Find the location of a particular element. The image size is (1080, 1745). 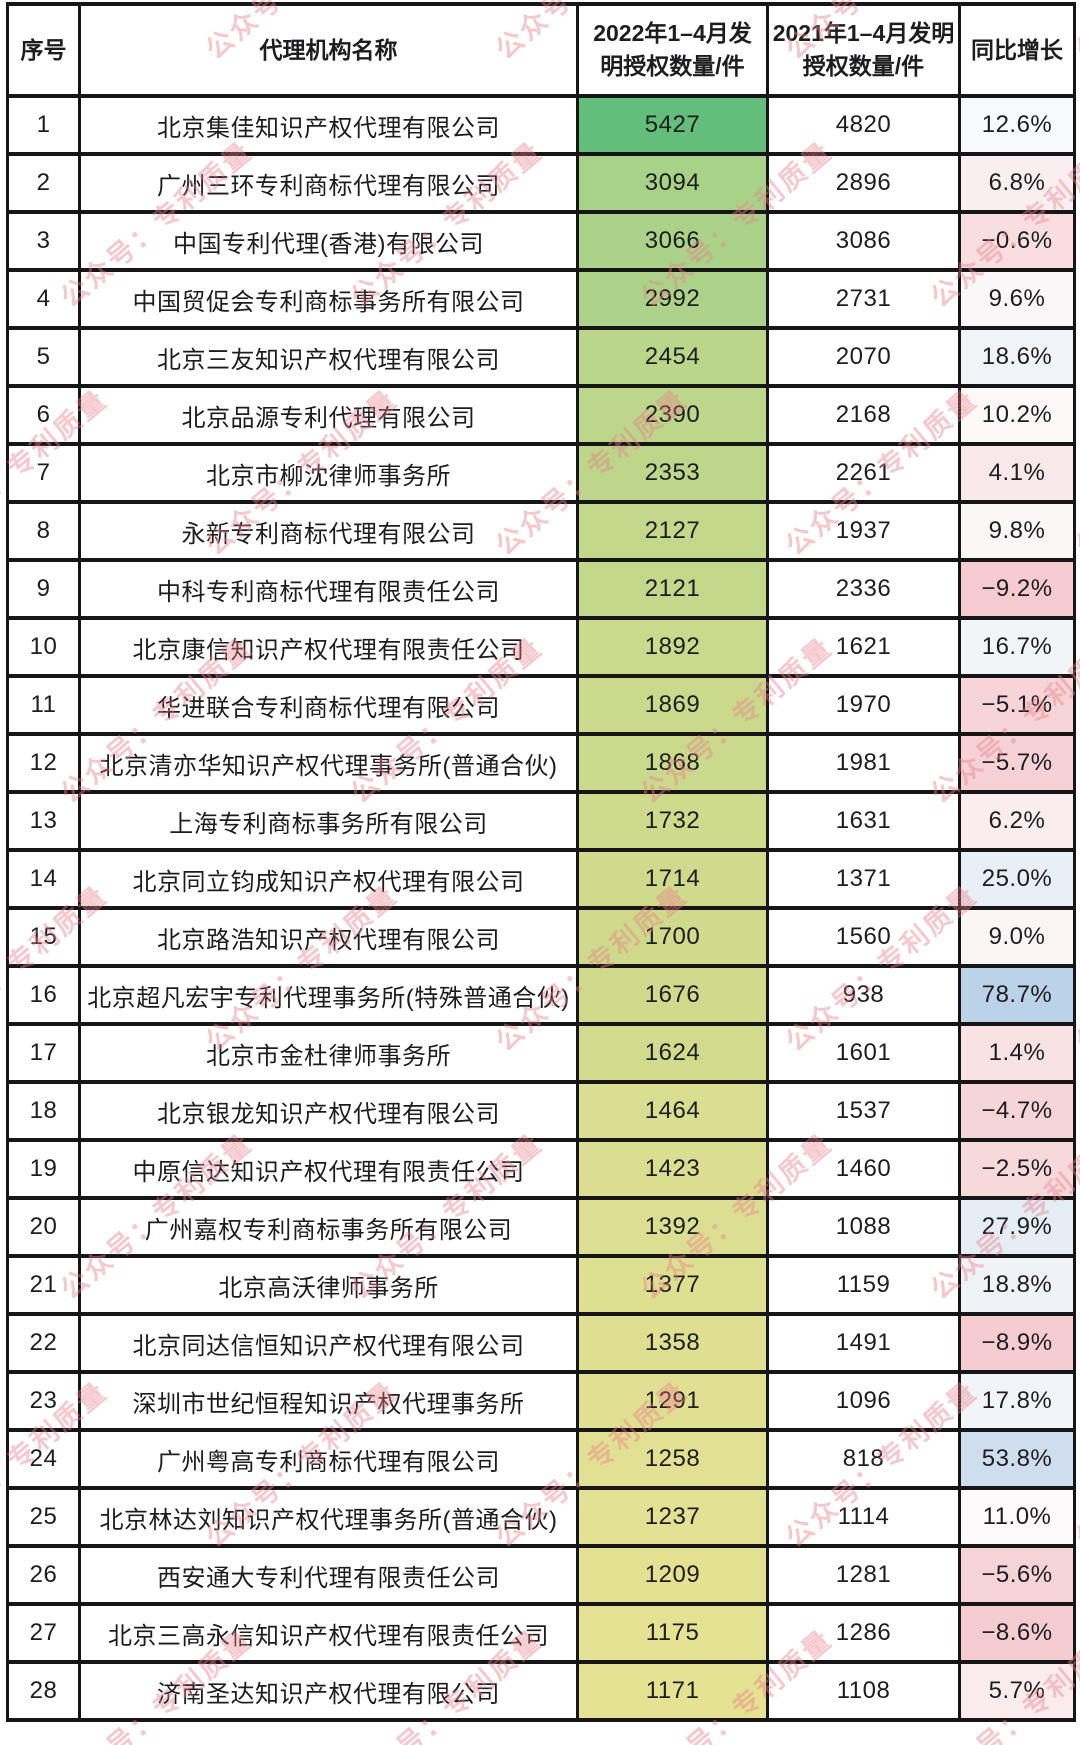

table-row: 11 华进联合专利商标代理有限公司 1869 1970 −5.1% is located at coordinates (541, 705).